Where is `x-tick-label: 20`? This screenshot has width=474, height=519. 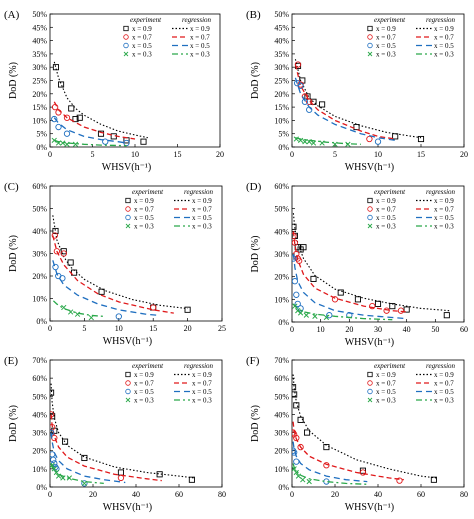
x-tick-label: 20 is located at coordinates (188, 328).